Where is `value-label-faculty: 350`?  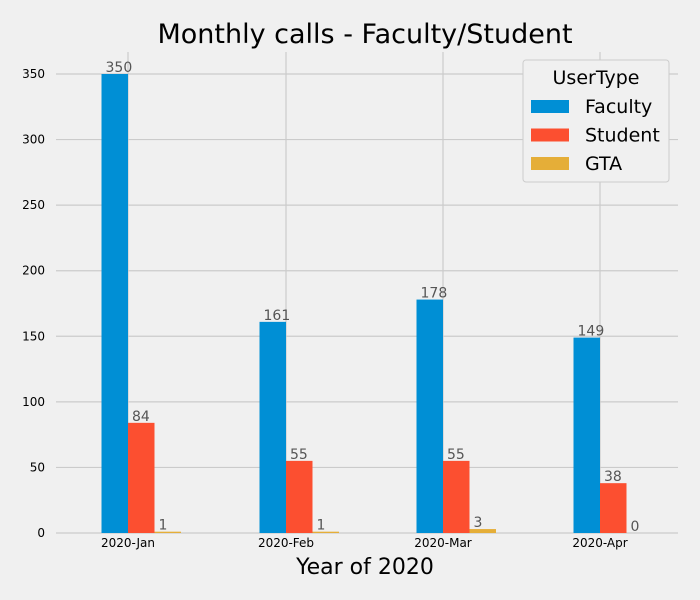 value-label-faculty: 350 is located at coordinates (119, 68).